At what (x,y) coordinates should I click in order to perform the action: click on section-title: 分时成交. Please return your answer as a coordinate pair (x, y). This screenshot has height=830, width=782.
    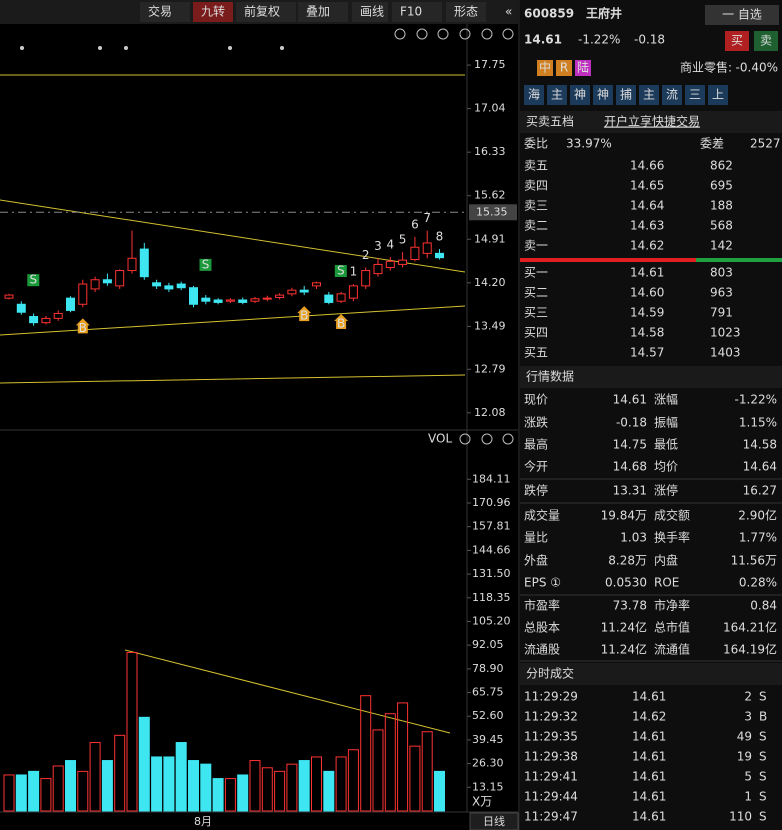
    Looking at the image, I should click on (550, 673).